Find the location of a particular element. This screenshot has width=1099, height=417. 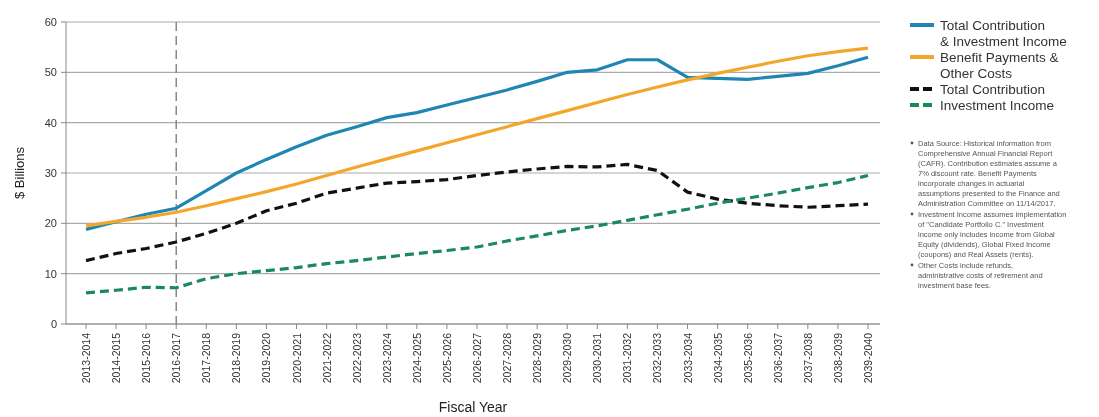

y-tick-label: 20 is located at coordinates (50, 223).